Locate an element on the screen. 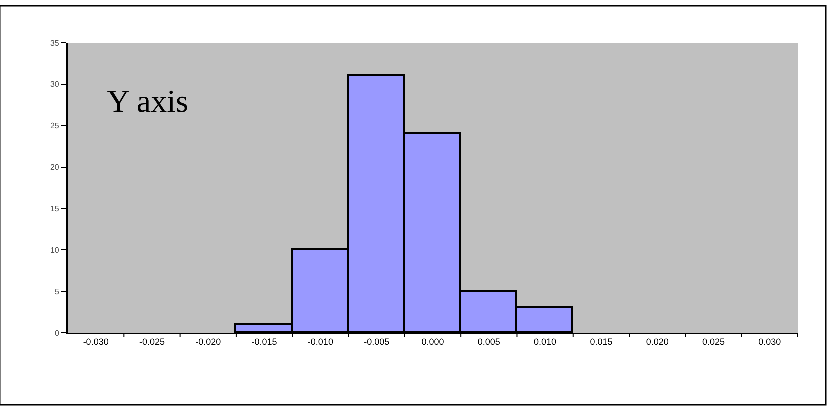 The height and width of the screenshot is (407, 829). x-tick-label: -0.005 is located at coordinates (377, 341).